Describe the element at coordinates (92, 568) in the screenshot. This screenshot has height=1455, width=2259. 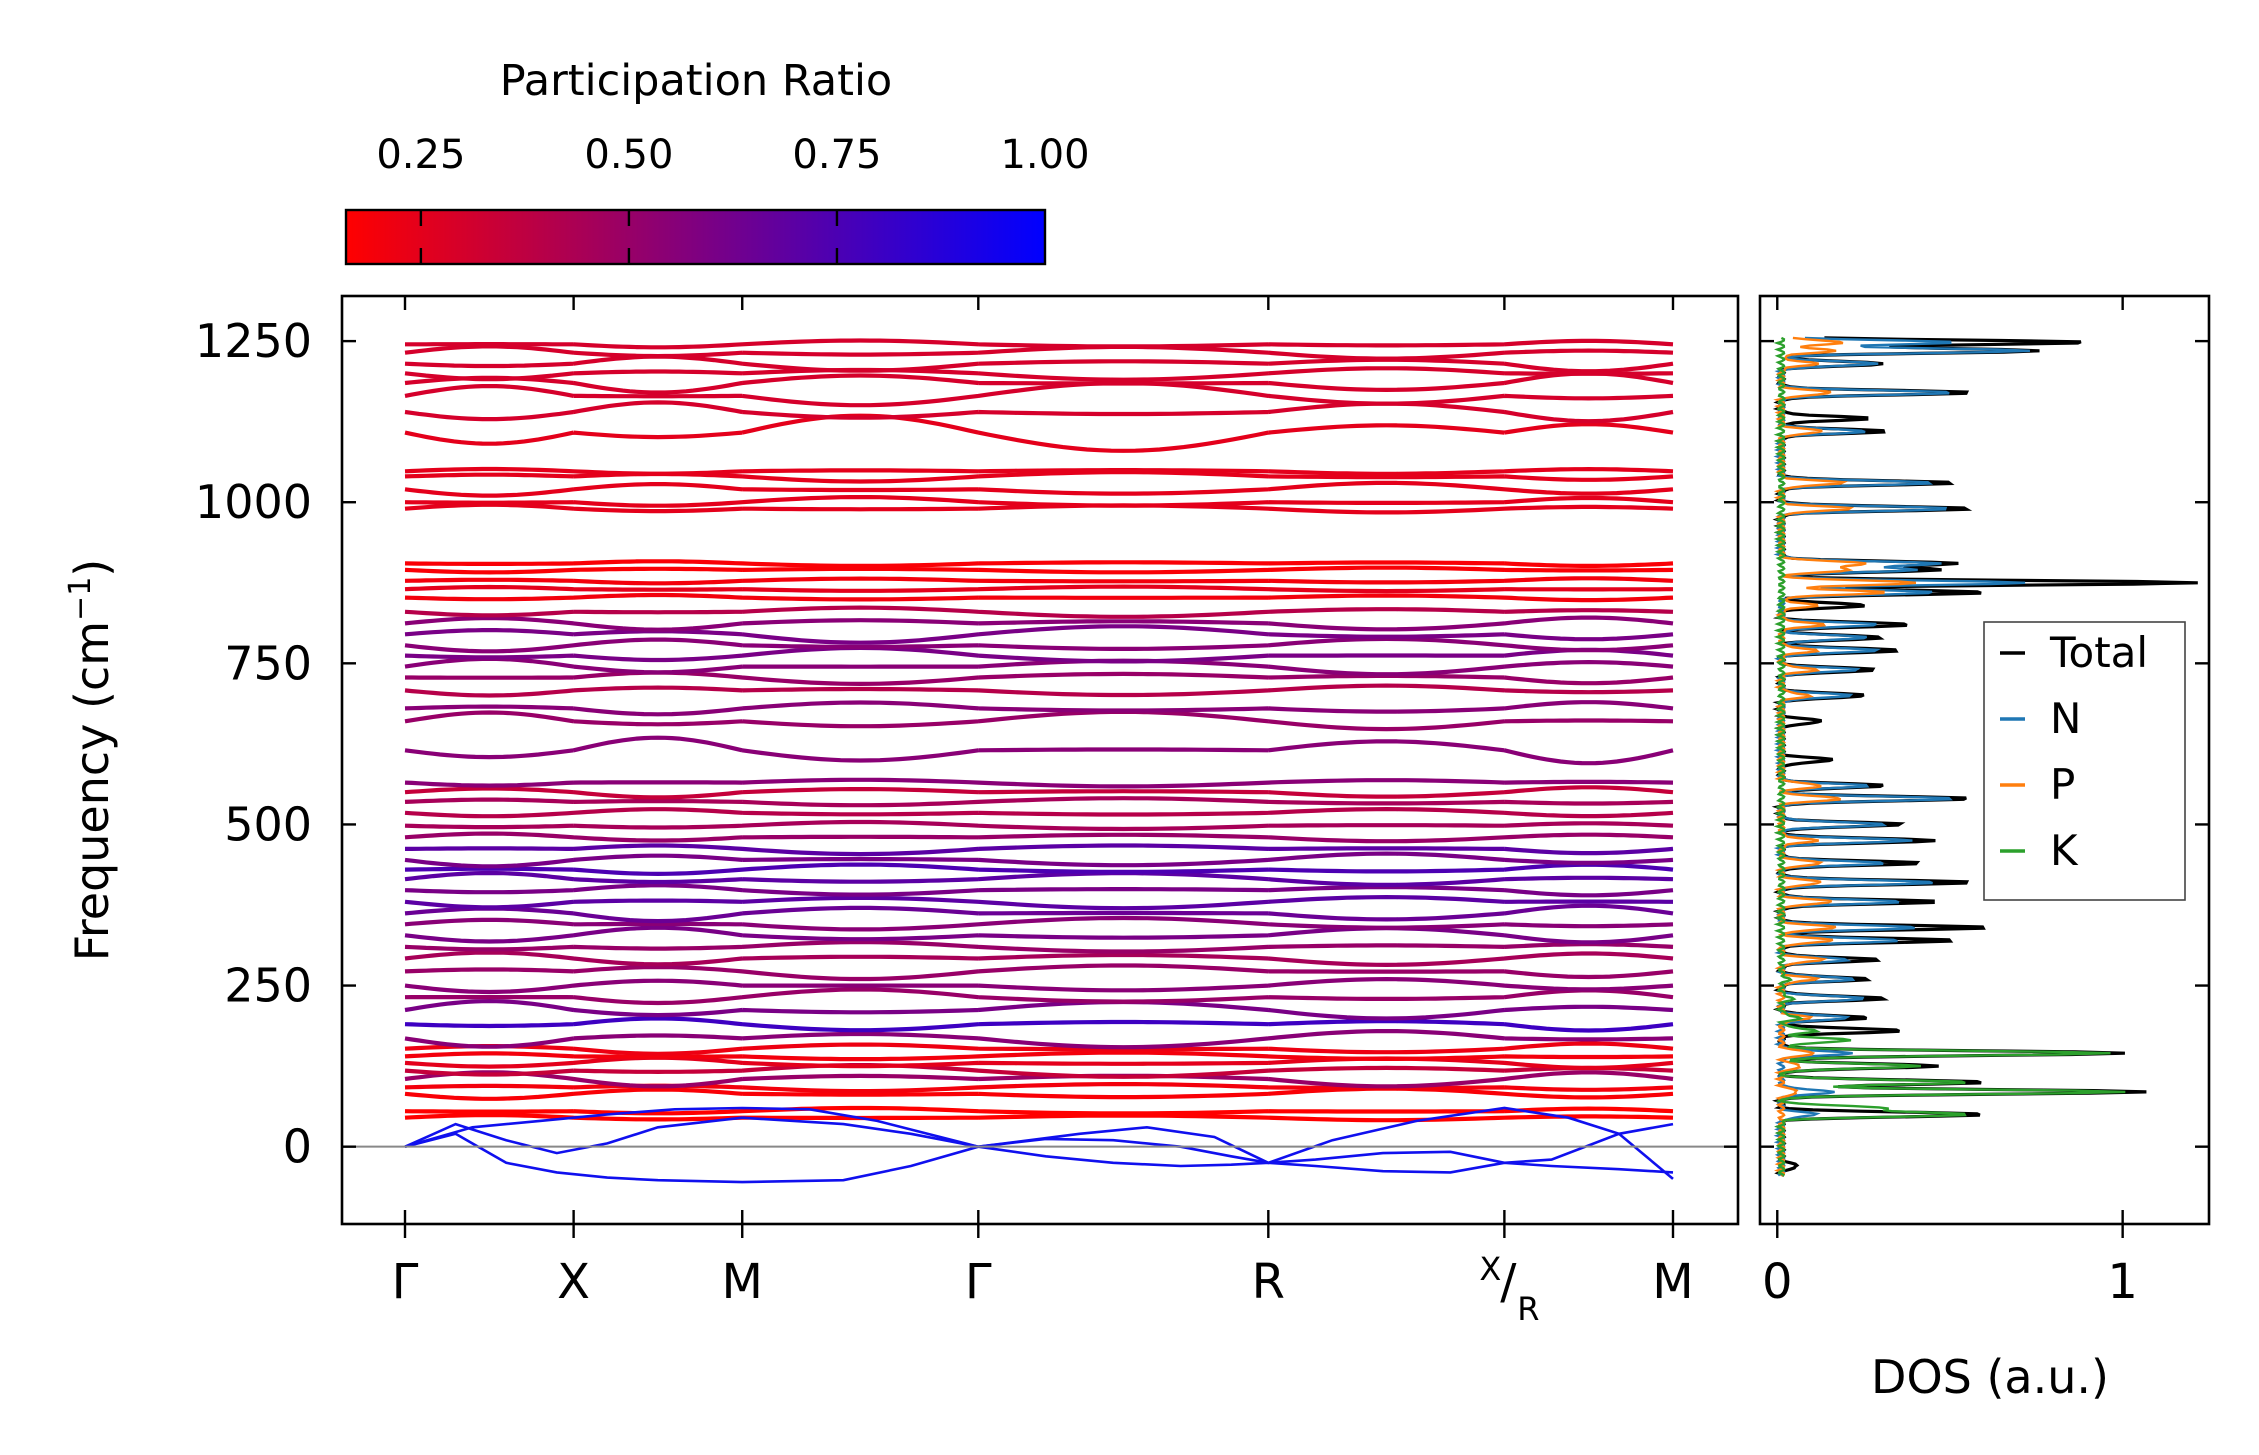
I see `y-axis-label-close: )` at that location.